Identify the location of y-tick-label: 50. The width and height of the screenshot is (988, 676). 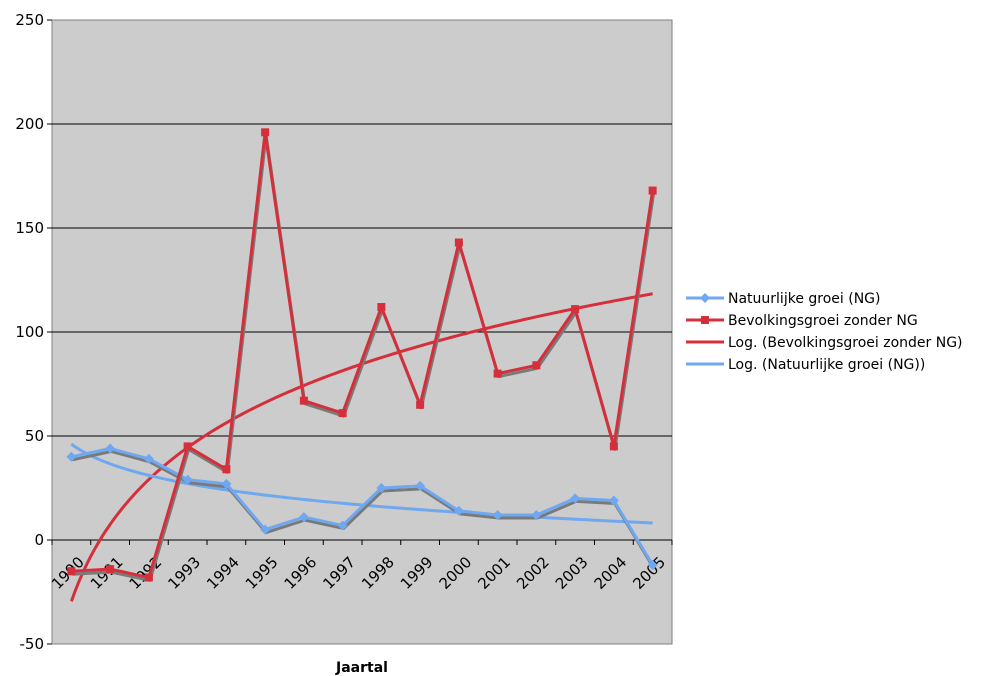
(34, 436).